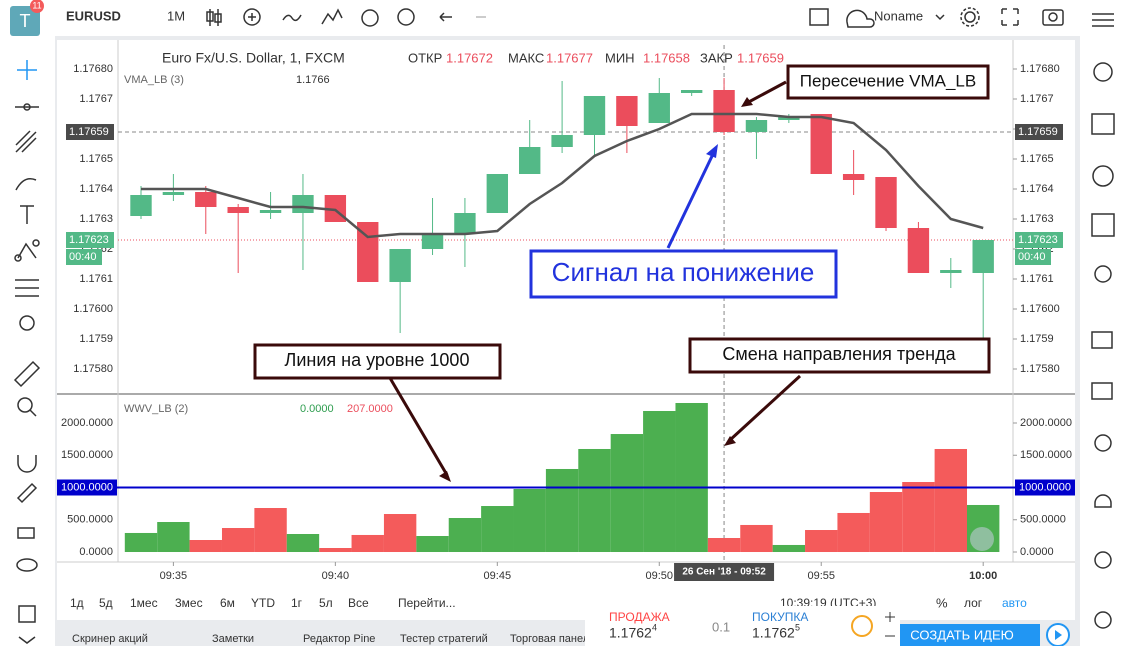 The height and width of the screenshot is (651, 1124). I want to click on log-button: лог, so click(973, 603).